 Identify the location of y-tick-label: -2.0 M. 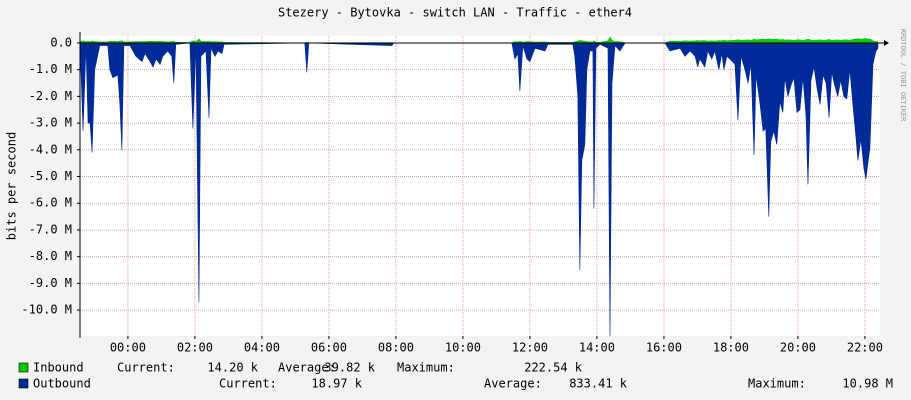
(50, 96).